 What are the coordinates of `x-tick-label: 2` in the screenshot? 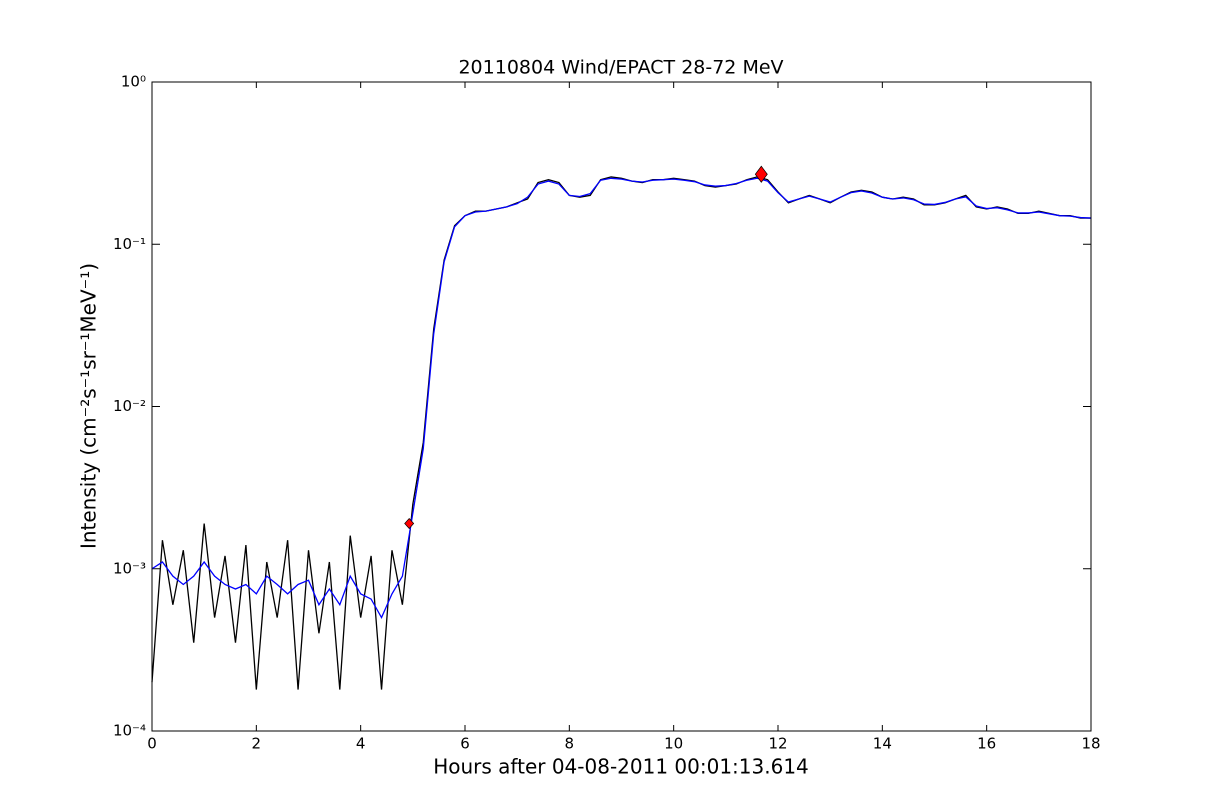 It's located at (257, 744).